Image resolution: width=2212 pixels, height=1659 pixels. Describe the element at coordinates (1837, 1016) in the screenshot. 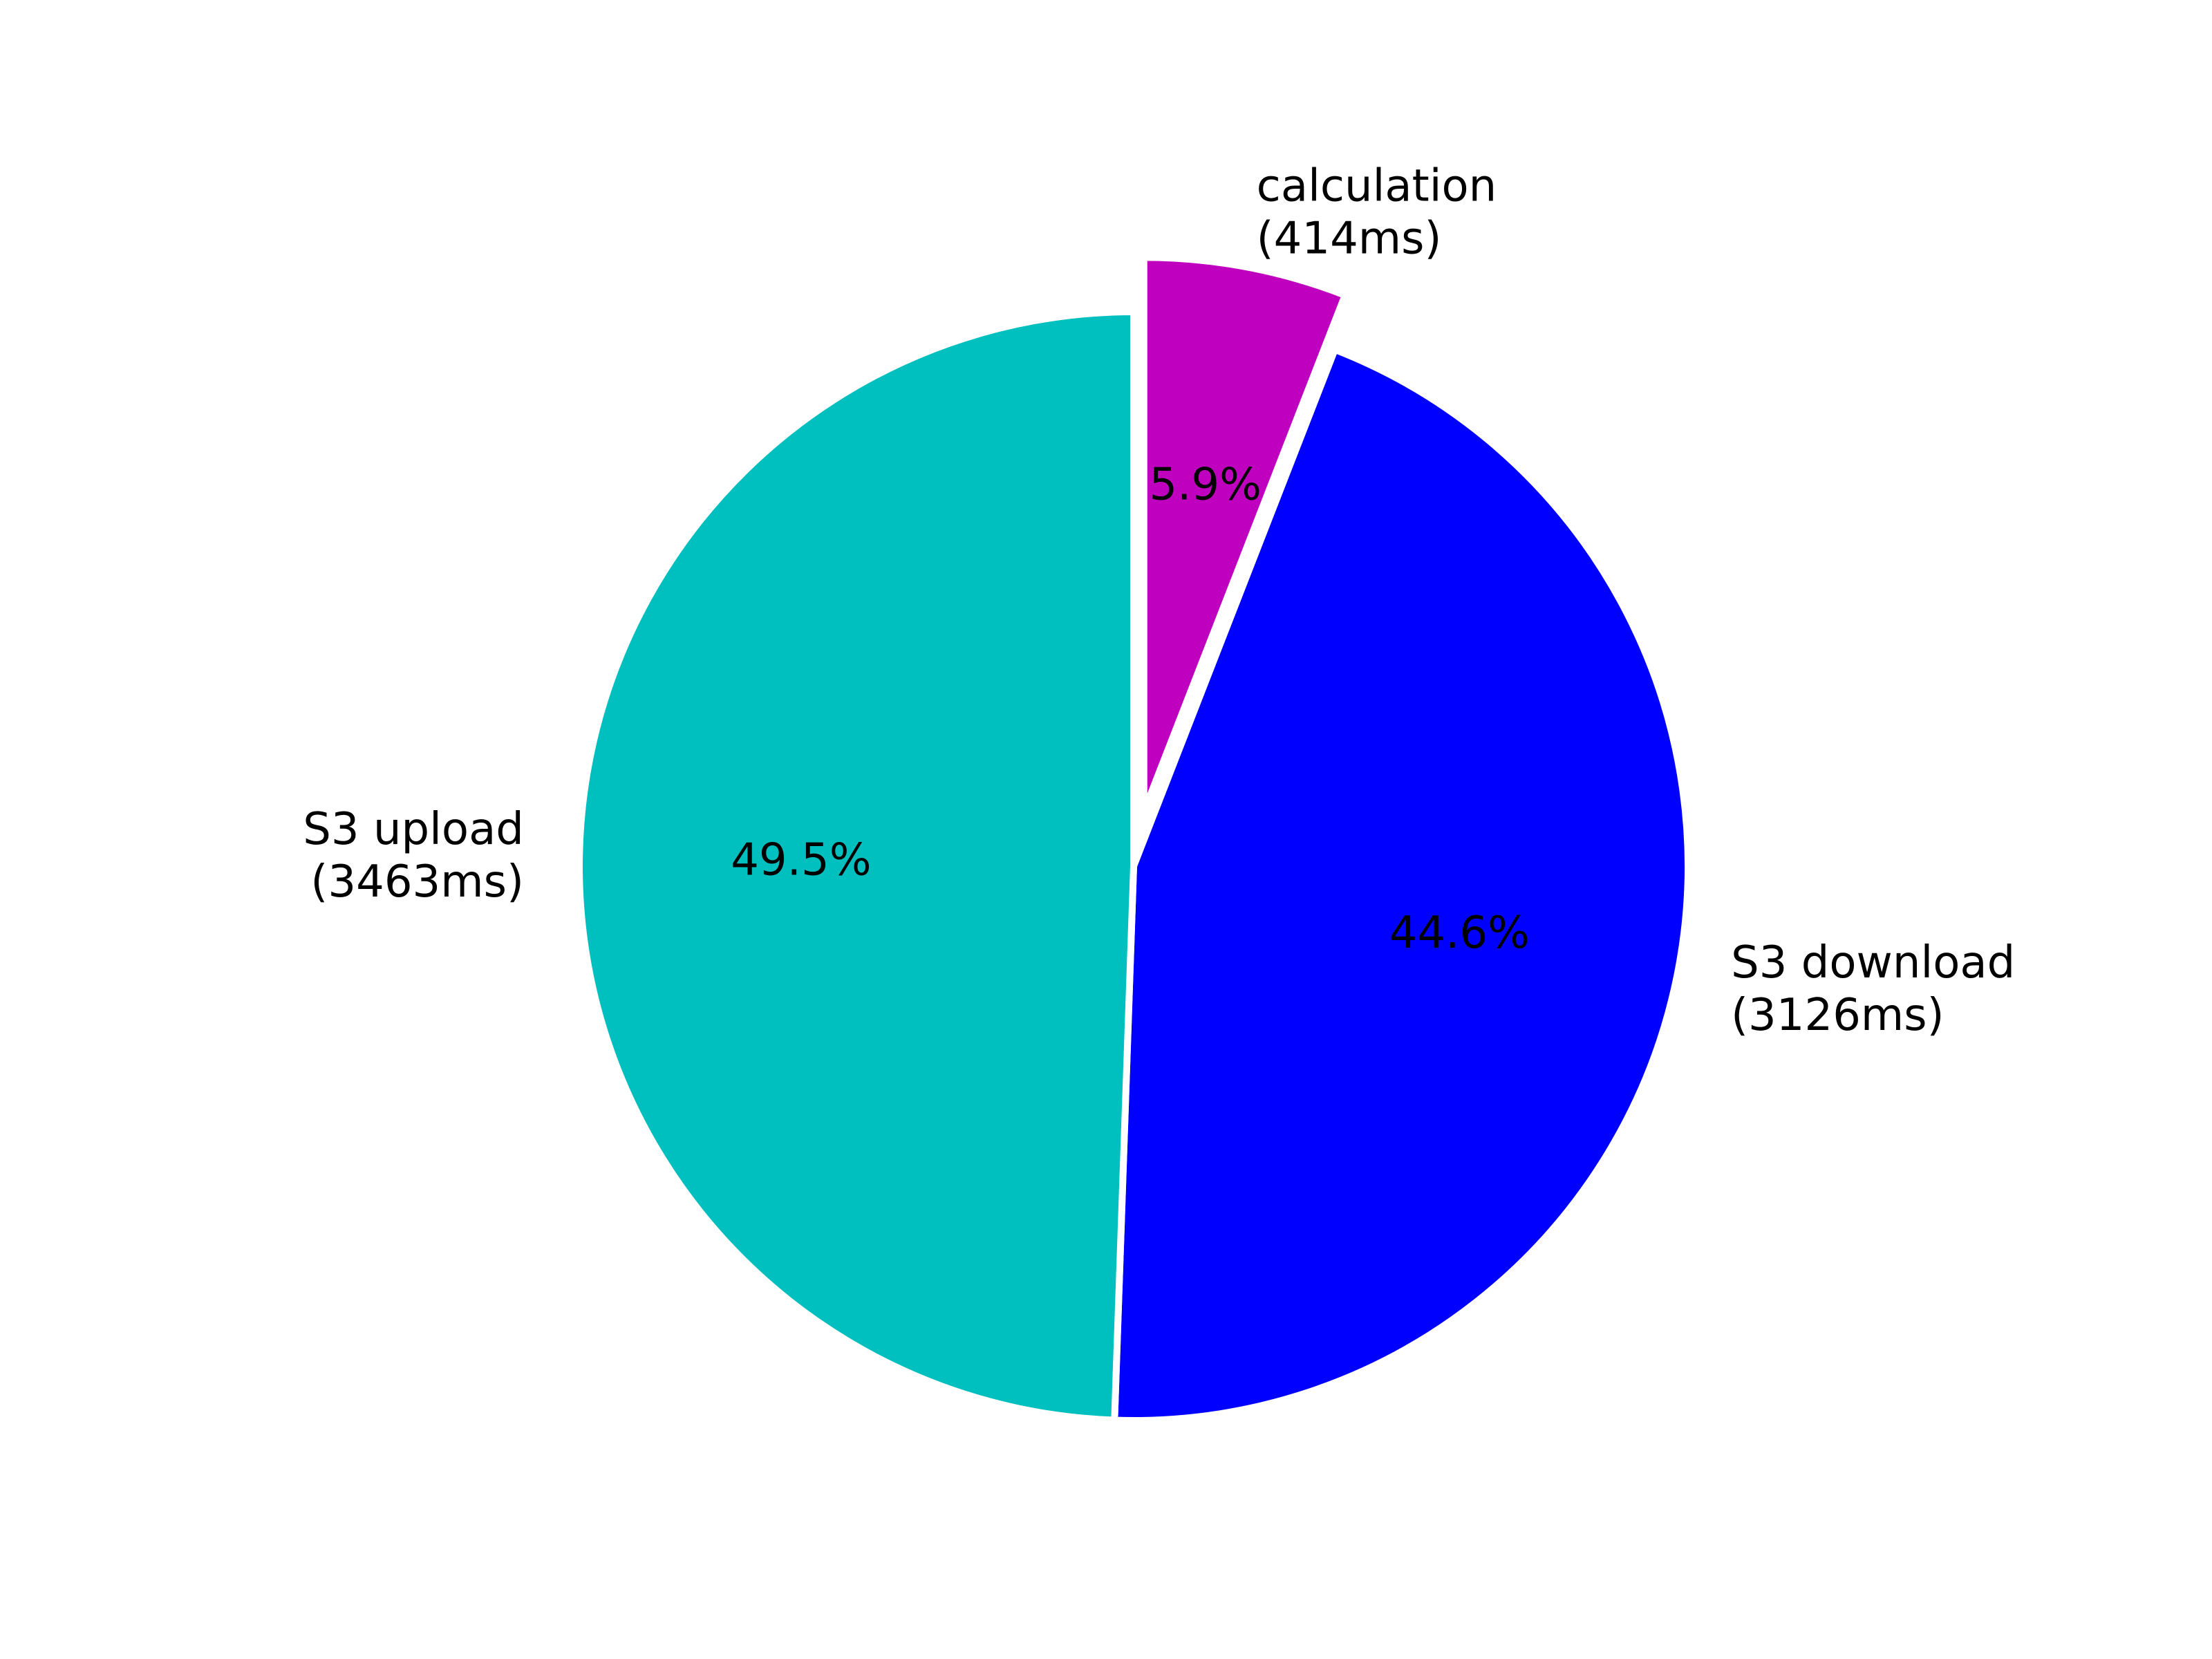

I see `slice-duration-label-download: (3126ms)` at that location.